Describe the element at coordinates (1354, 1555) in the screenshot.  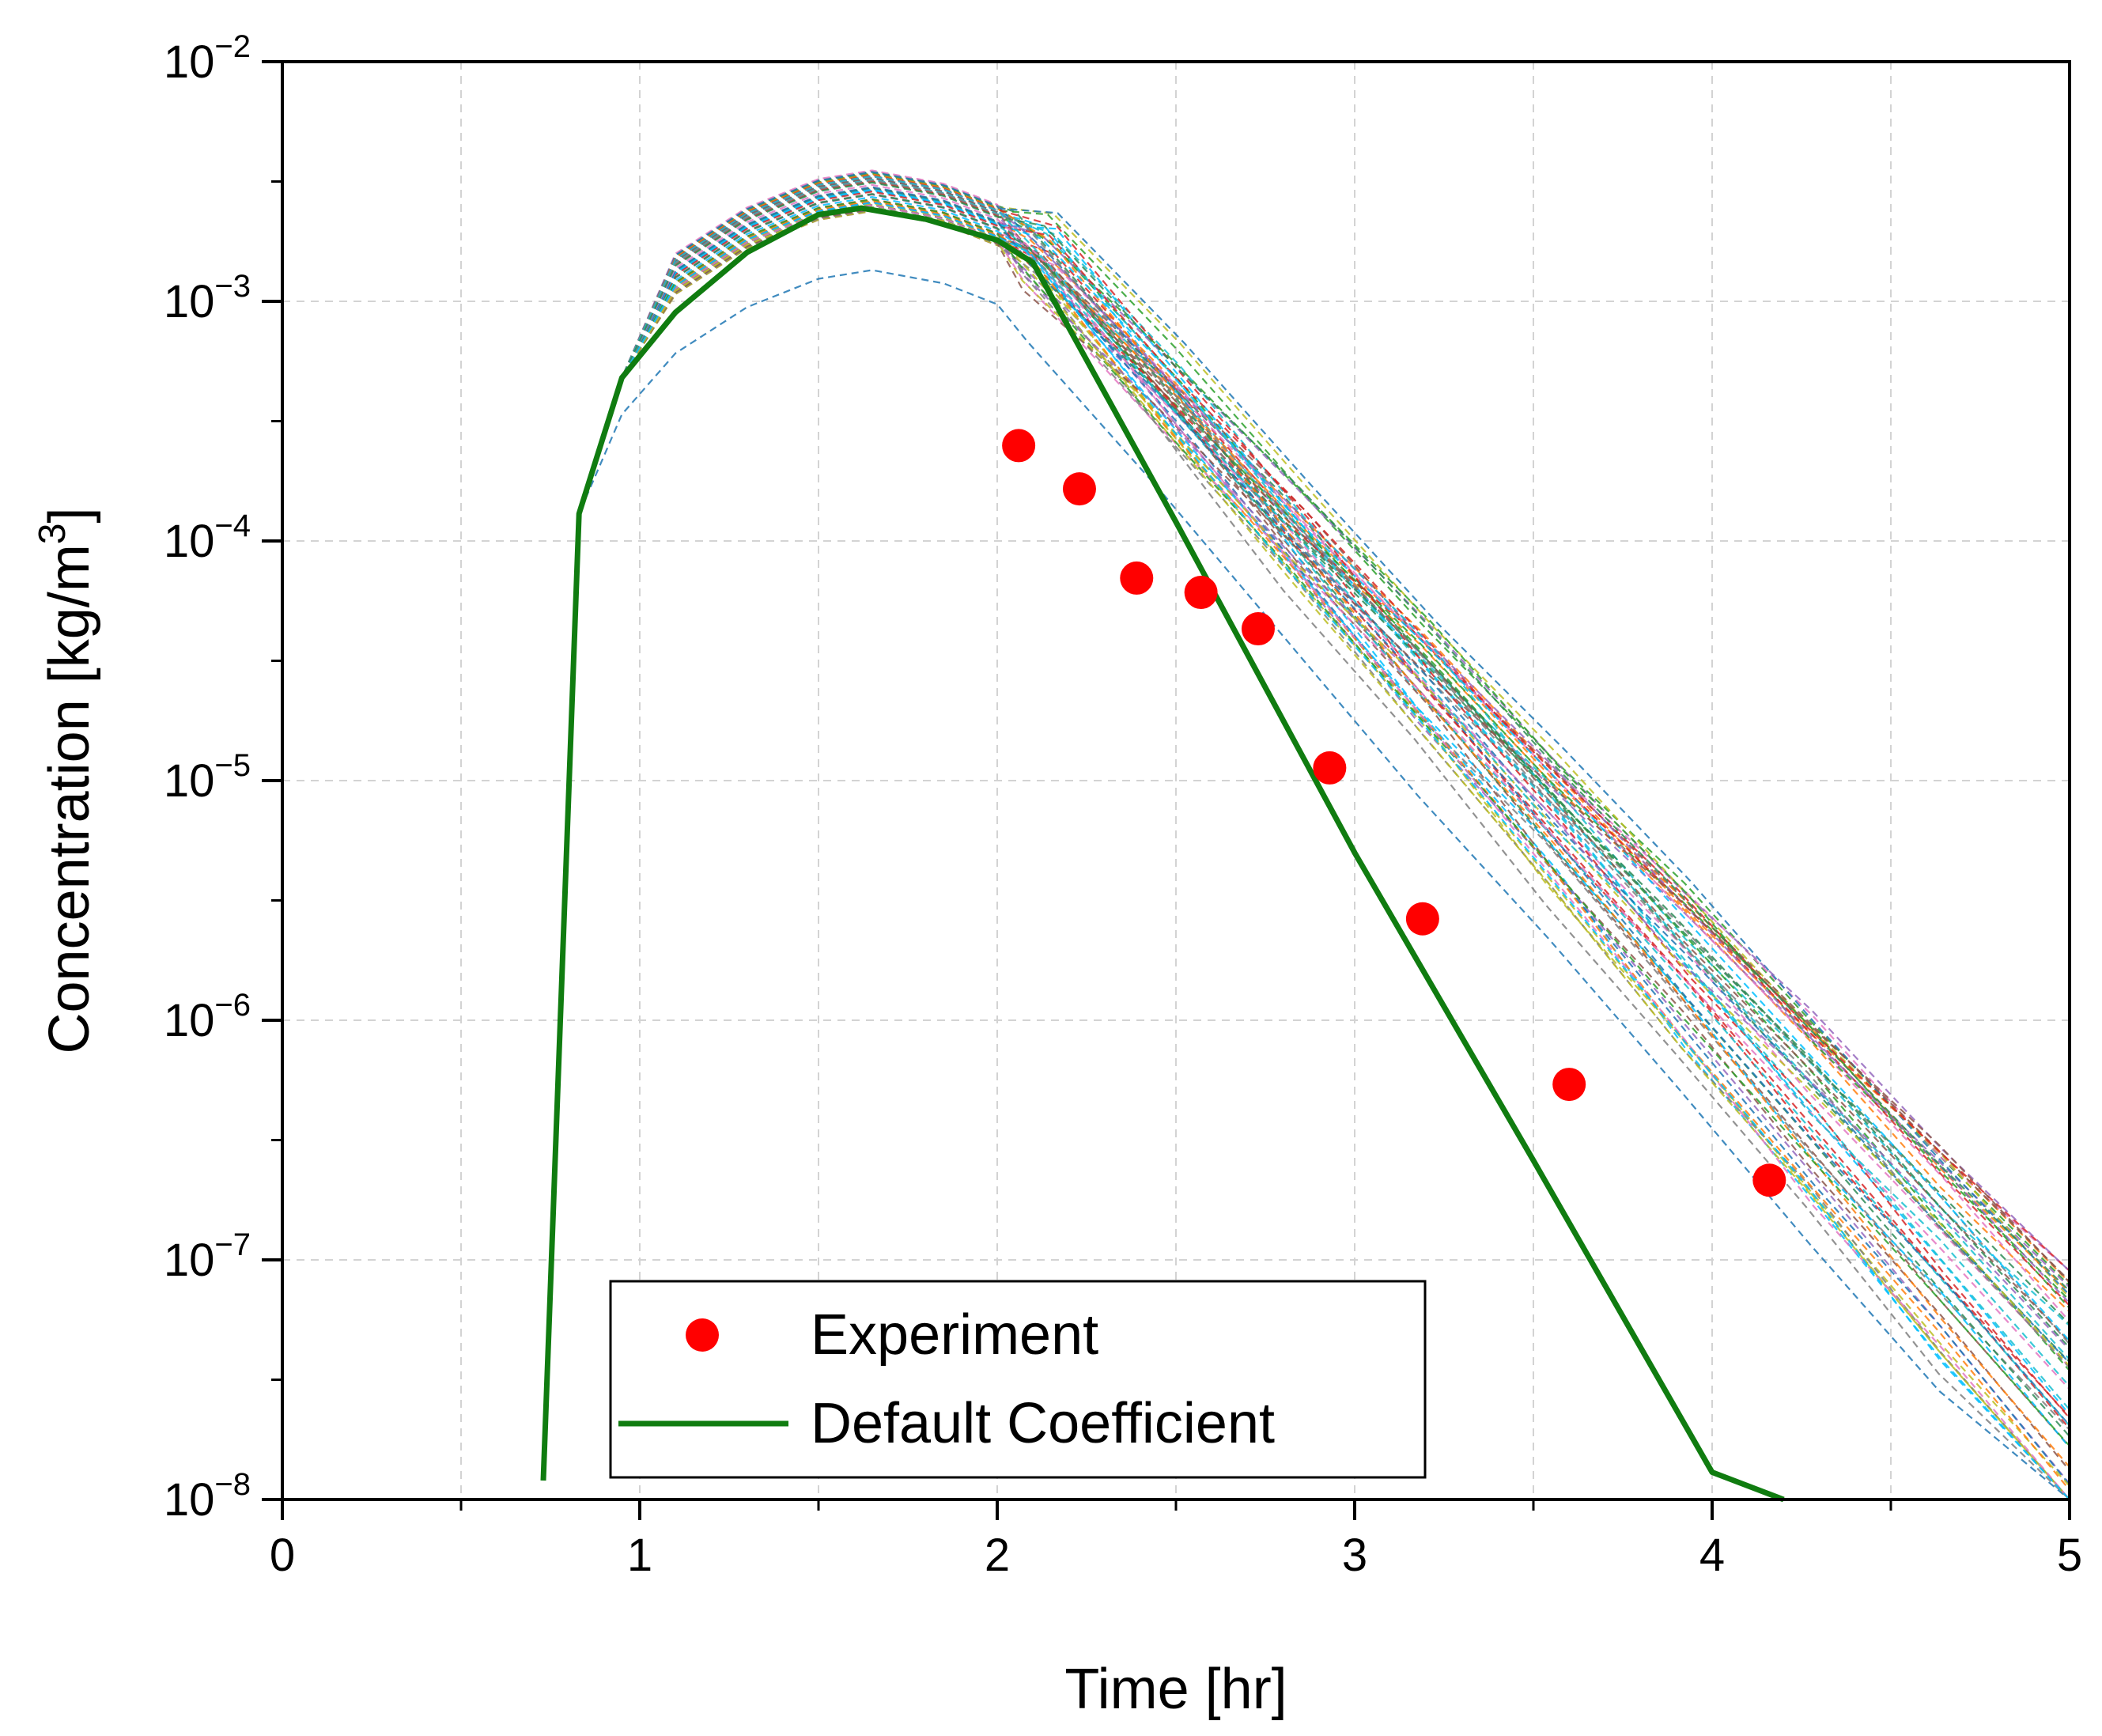
I see `x-tick-label: 3` at that location.